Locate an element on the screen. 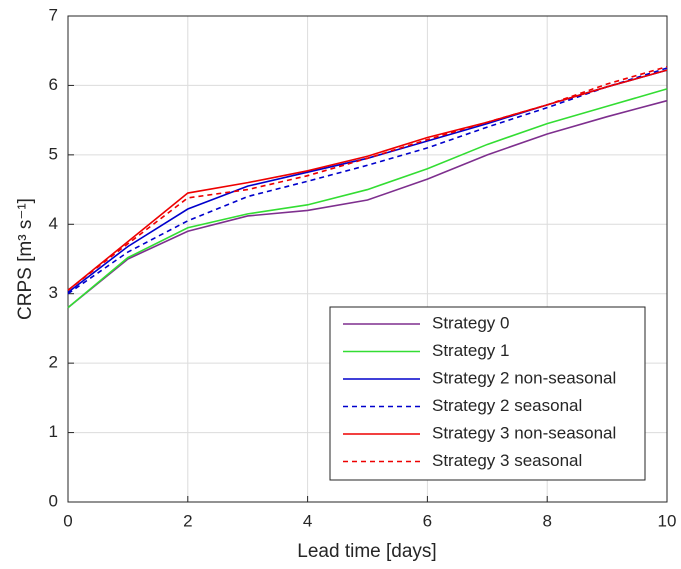  y-tick-label: 4 is located at coordinates (53, 223).